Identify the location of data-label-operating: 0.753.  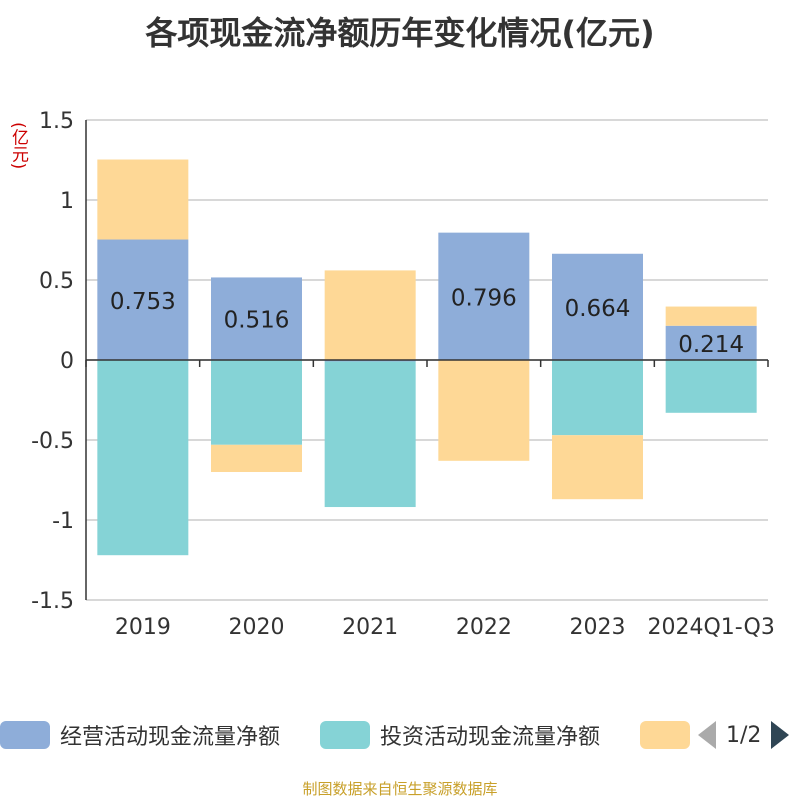
(143, 302).